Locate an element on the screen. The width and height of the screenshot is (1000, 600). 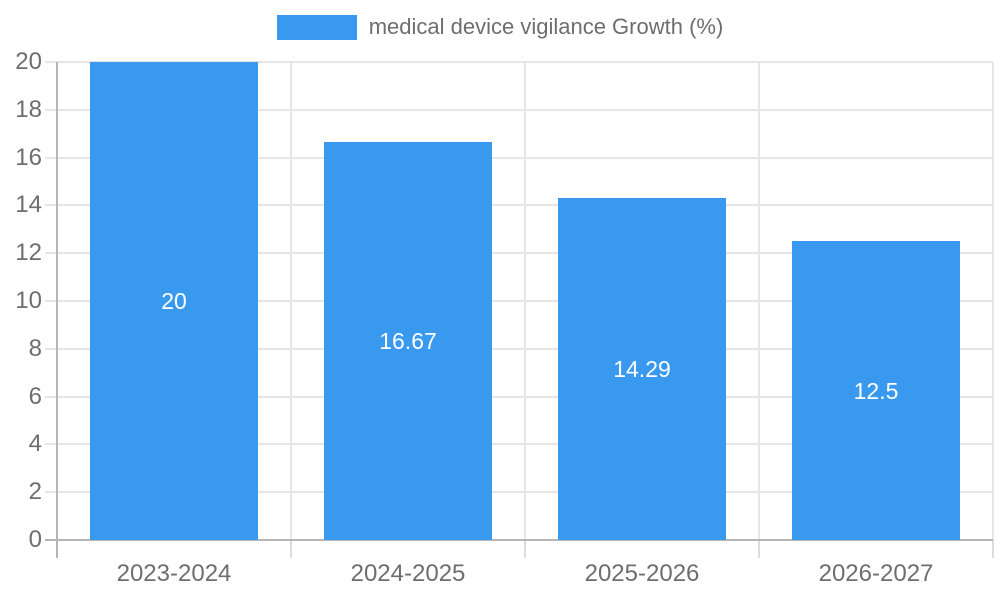
bar-value-label: 12.5 is located at coordinates (876, 390).